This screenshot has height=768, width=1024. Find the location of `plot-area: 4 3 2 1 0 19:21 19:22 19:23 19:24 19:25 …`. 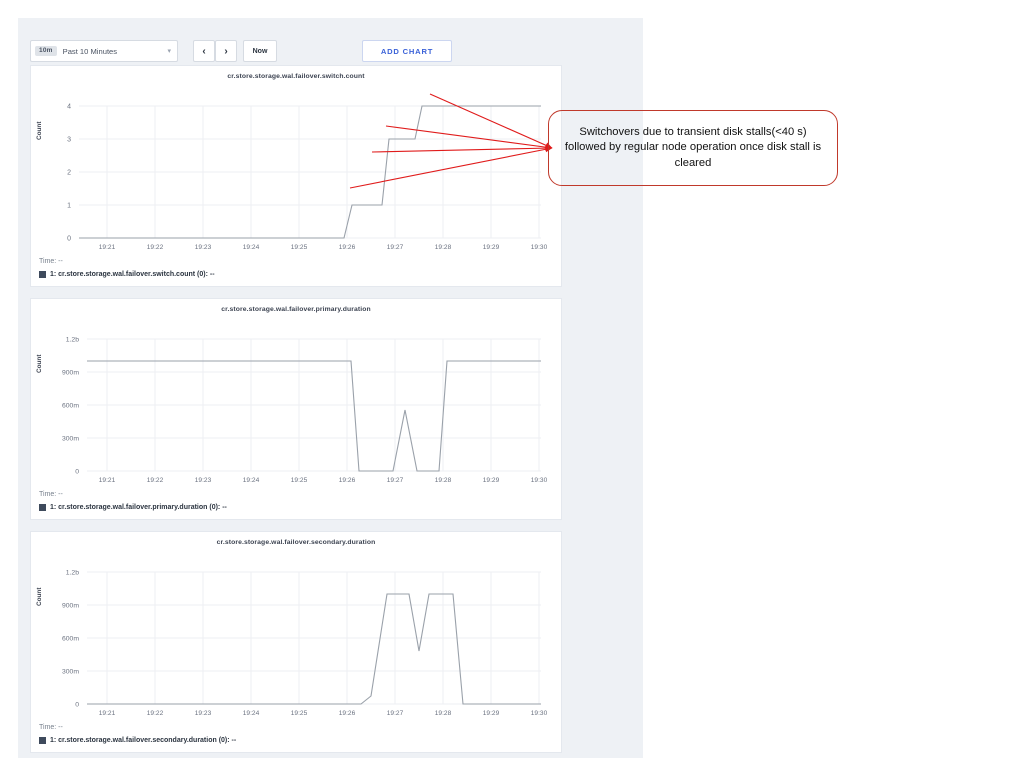

plot-area: 4 3 2 1 0 19:21 19:22 19:23 19:24 19:25 … is located at coordinates (297, 166).